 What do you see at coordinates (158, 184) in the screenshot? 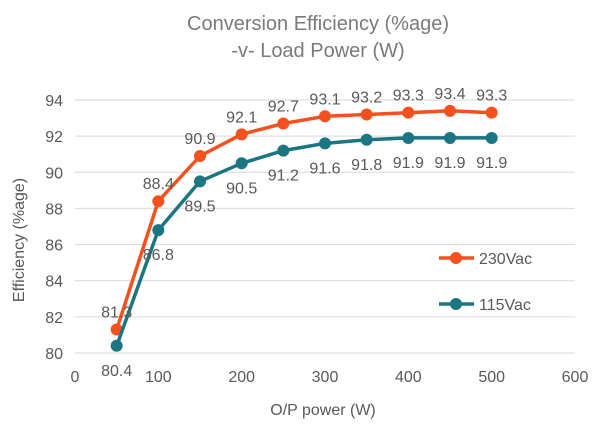
I see `data-label: 88.4` at bounding box center [158, 184].